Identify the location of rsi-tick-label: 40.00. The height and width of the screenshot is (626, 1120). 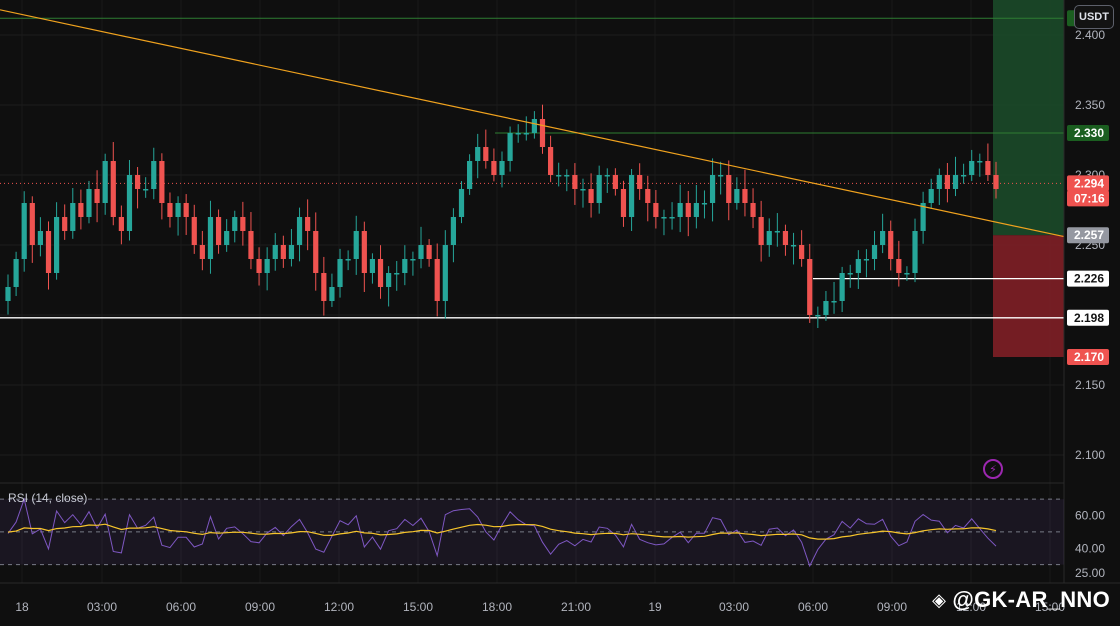
(1090, 548).